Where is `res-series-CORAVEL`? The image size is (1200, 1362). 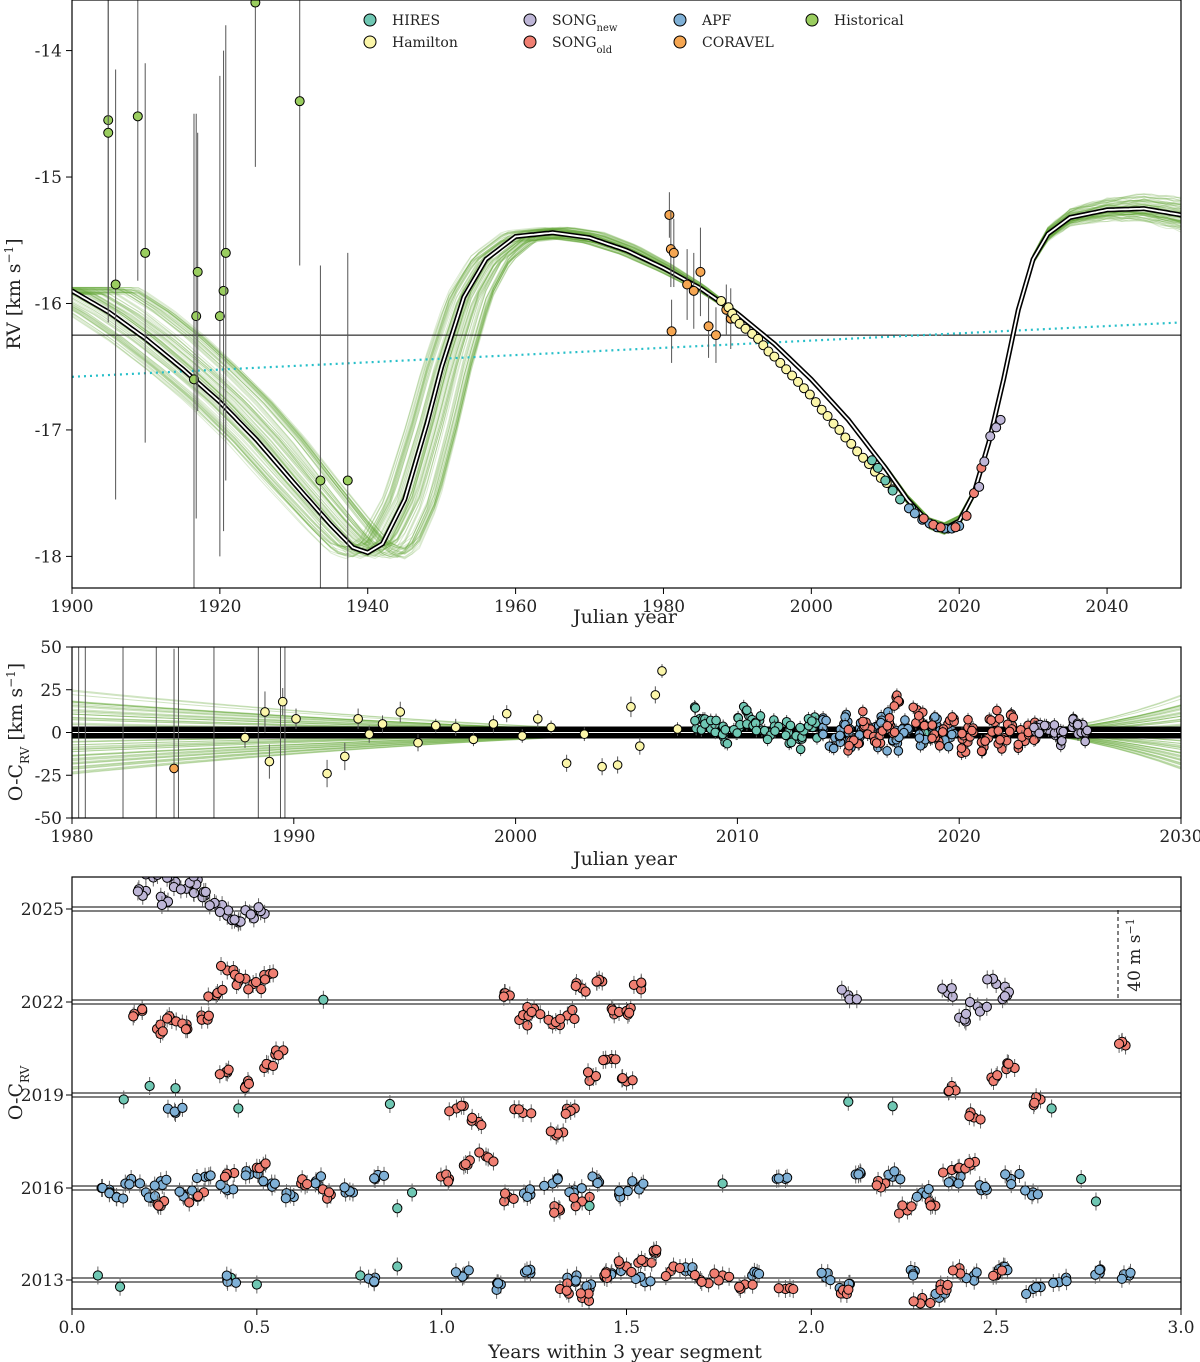 res-series-CORAVEL is located at coordinates (174, 733).